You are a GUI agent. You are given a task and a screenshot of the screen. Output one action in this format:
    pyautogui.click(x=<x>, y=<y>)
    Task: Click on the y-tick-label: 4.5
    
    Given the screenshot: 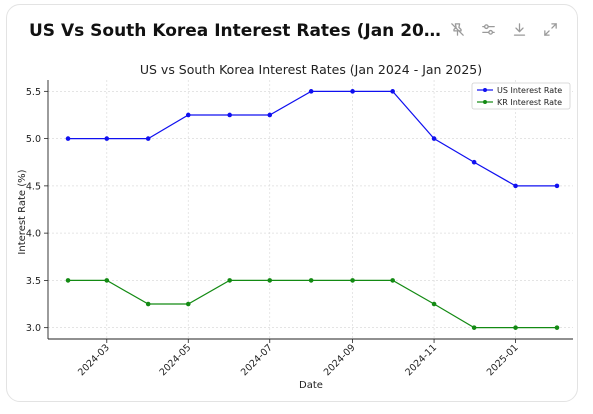 What is the action you would take?
    pyautogui.click(x=33, y=186)
    